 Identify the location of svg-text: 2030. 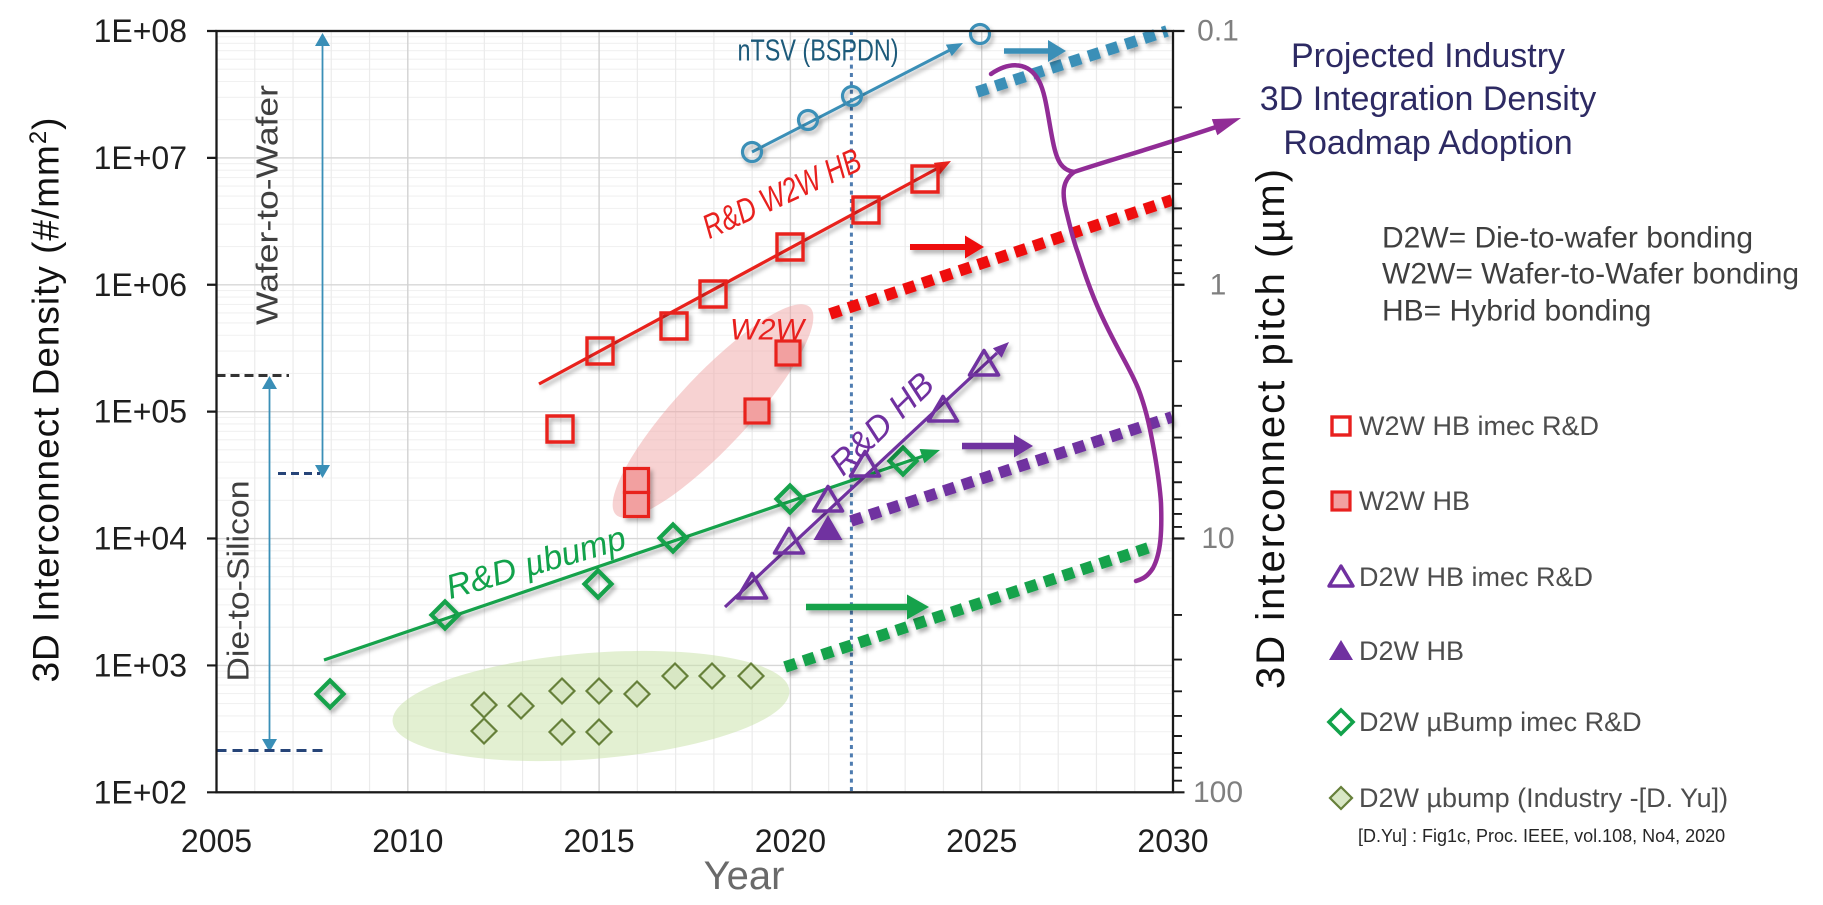
(1172, 841).